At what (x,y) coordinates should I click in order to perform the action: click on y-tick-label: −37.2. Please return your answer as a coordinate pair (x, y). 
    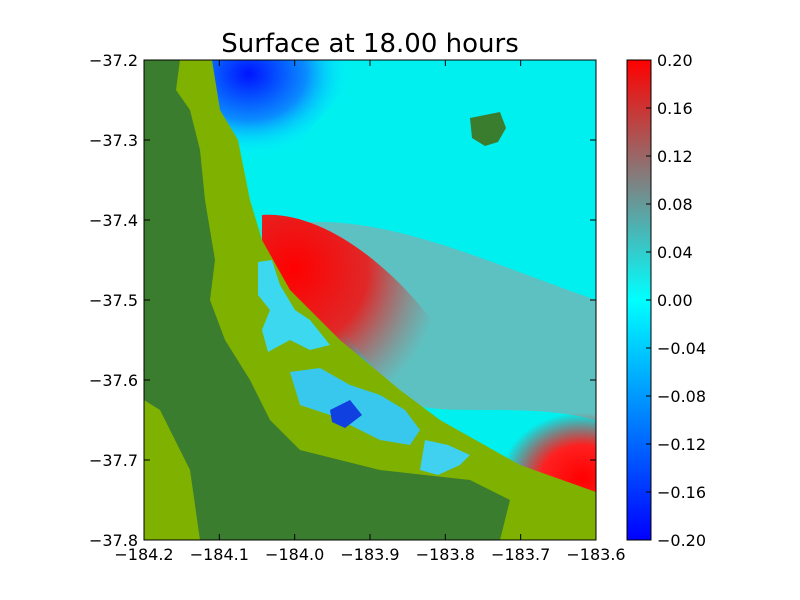
    Looking at the image, I should click on (113, 60).